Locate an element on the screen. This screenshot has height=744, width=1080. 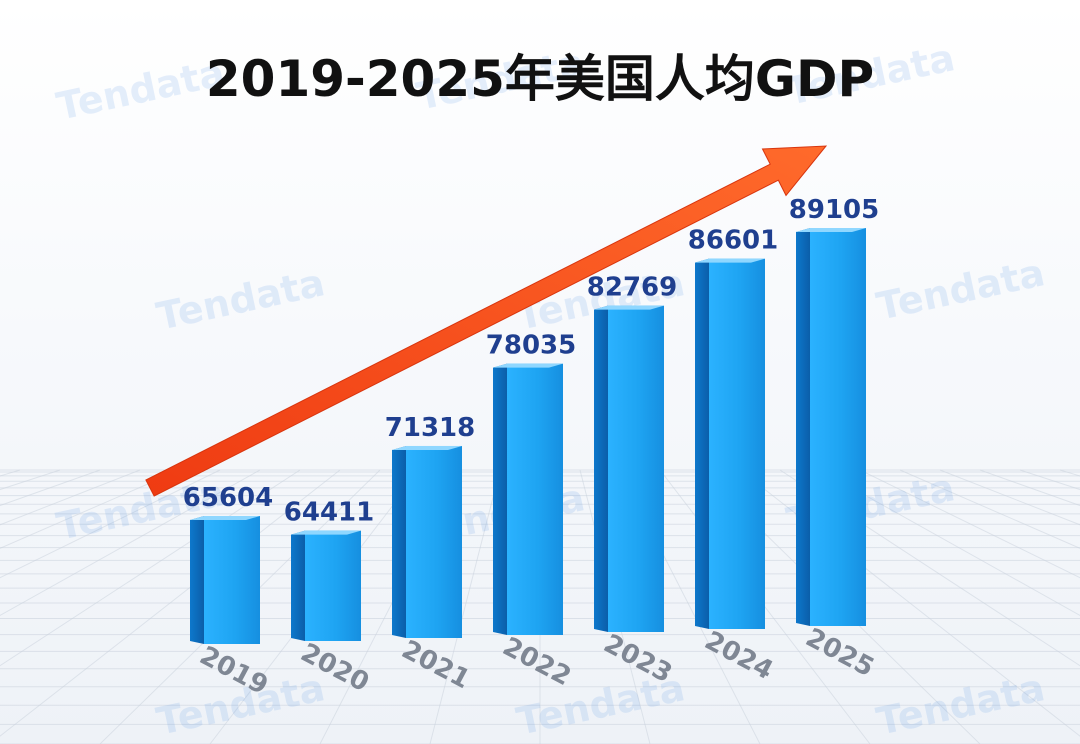
value-label-2024: 86601 is located at coordinates (733, 241).